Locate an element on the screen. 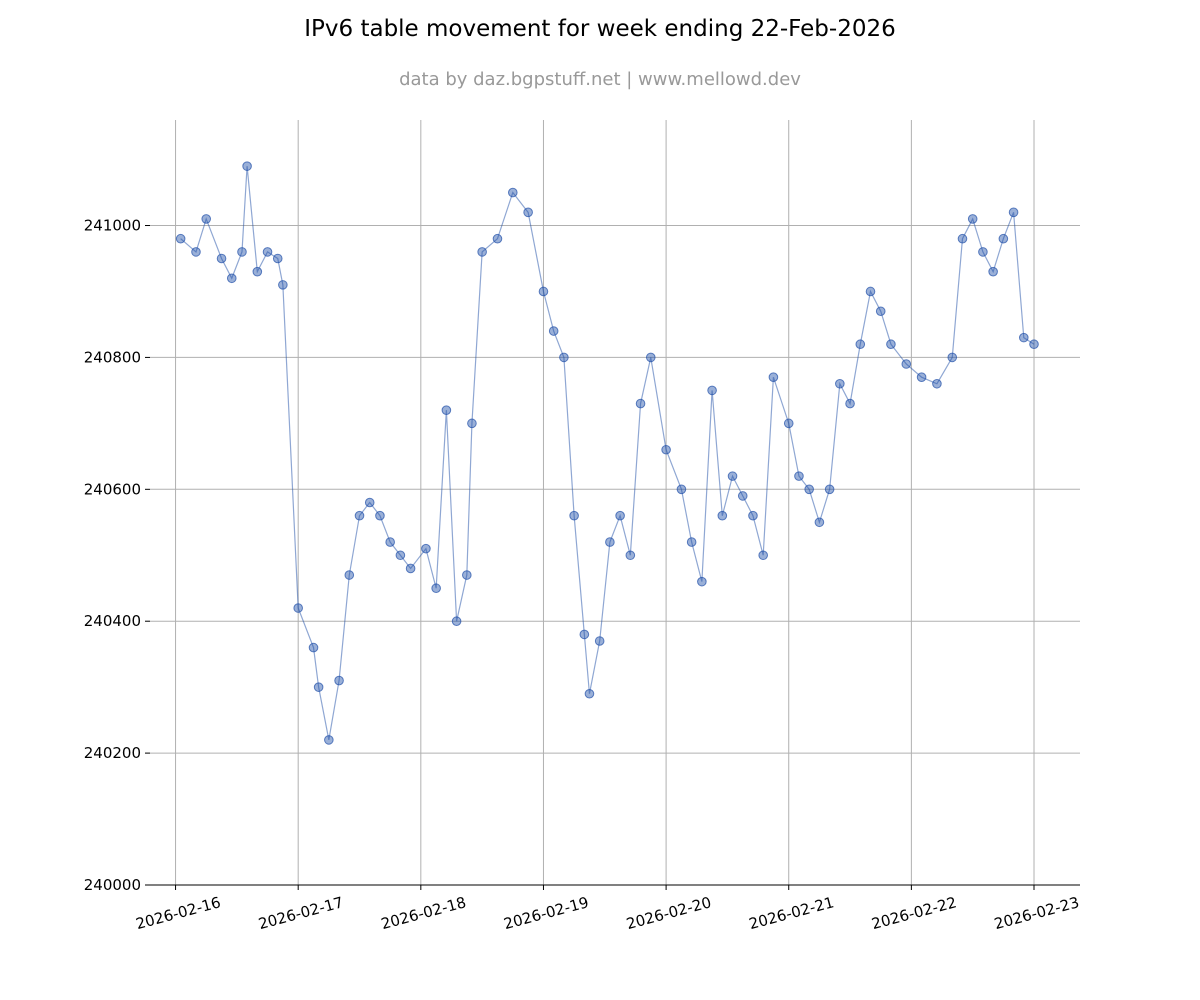 The image size is (1200, 1000). y-tick-label: 240600 is located at coordinates (112, 489).